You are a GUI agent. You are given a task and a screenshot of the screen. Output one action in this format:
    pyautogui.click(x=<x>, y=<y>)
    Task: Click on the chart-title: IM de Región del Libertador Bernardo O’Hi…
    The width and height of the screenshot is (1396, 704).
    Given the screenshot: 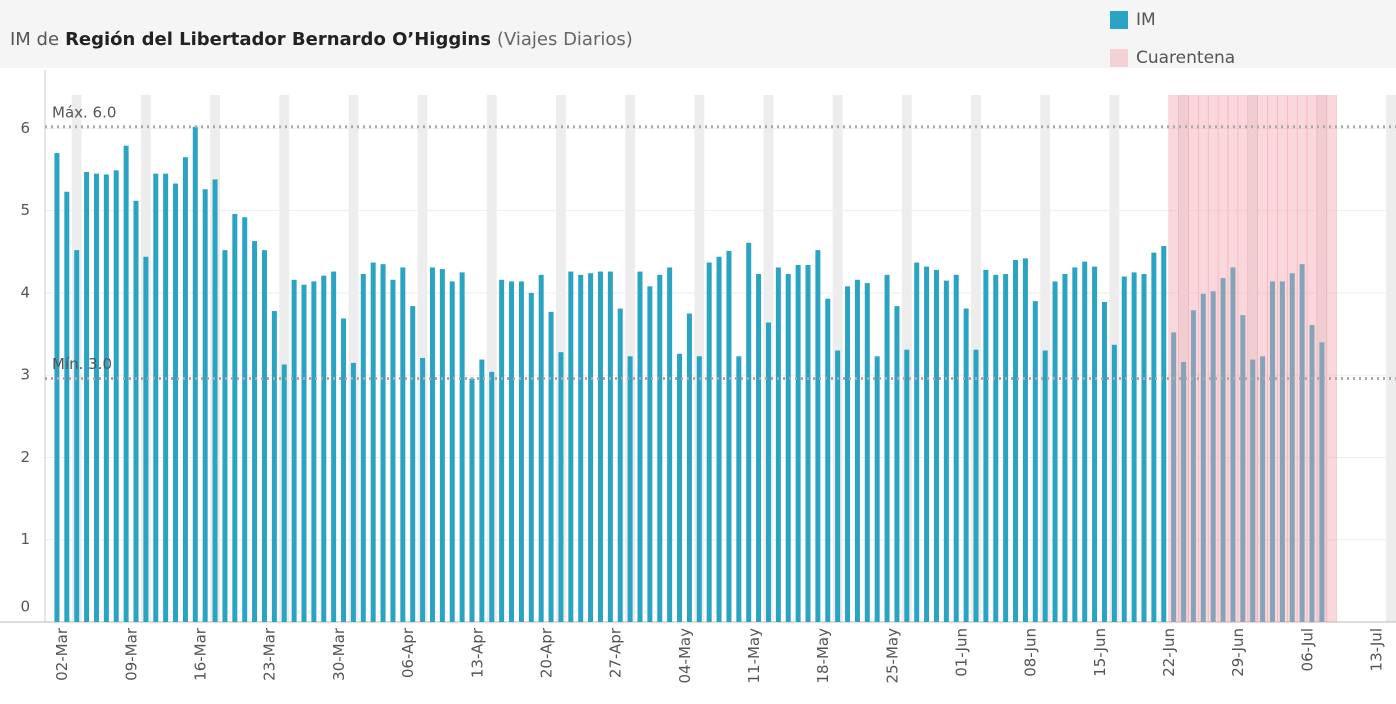 What is the action you would take?
    pyautogui.click(x=321, y=39)
    